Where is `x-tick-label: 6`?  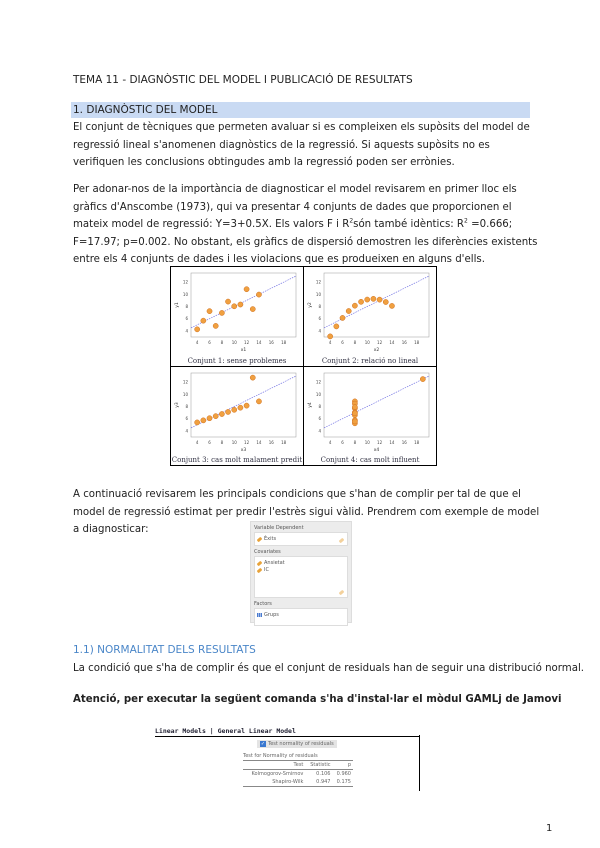
x-tick-label: 6 is located at coordinates (209, 442).